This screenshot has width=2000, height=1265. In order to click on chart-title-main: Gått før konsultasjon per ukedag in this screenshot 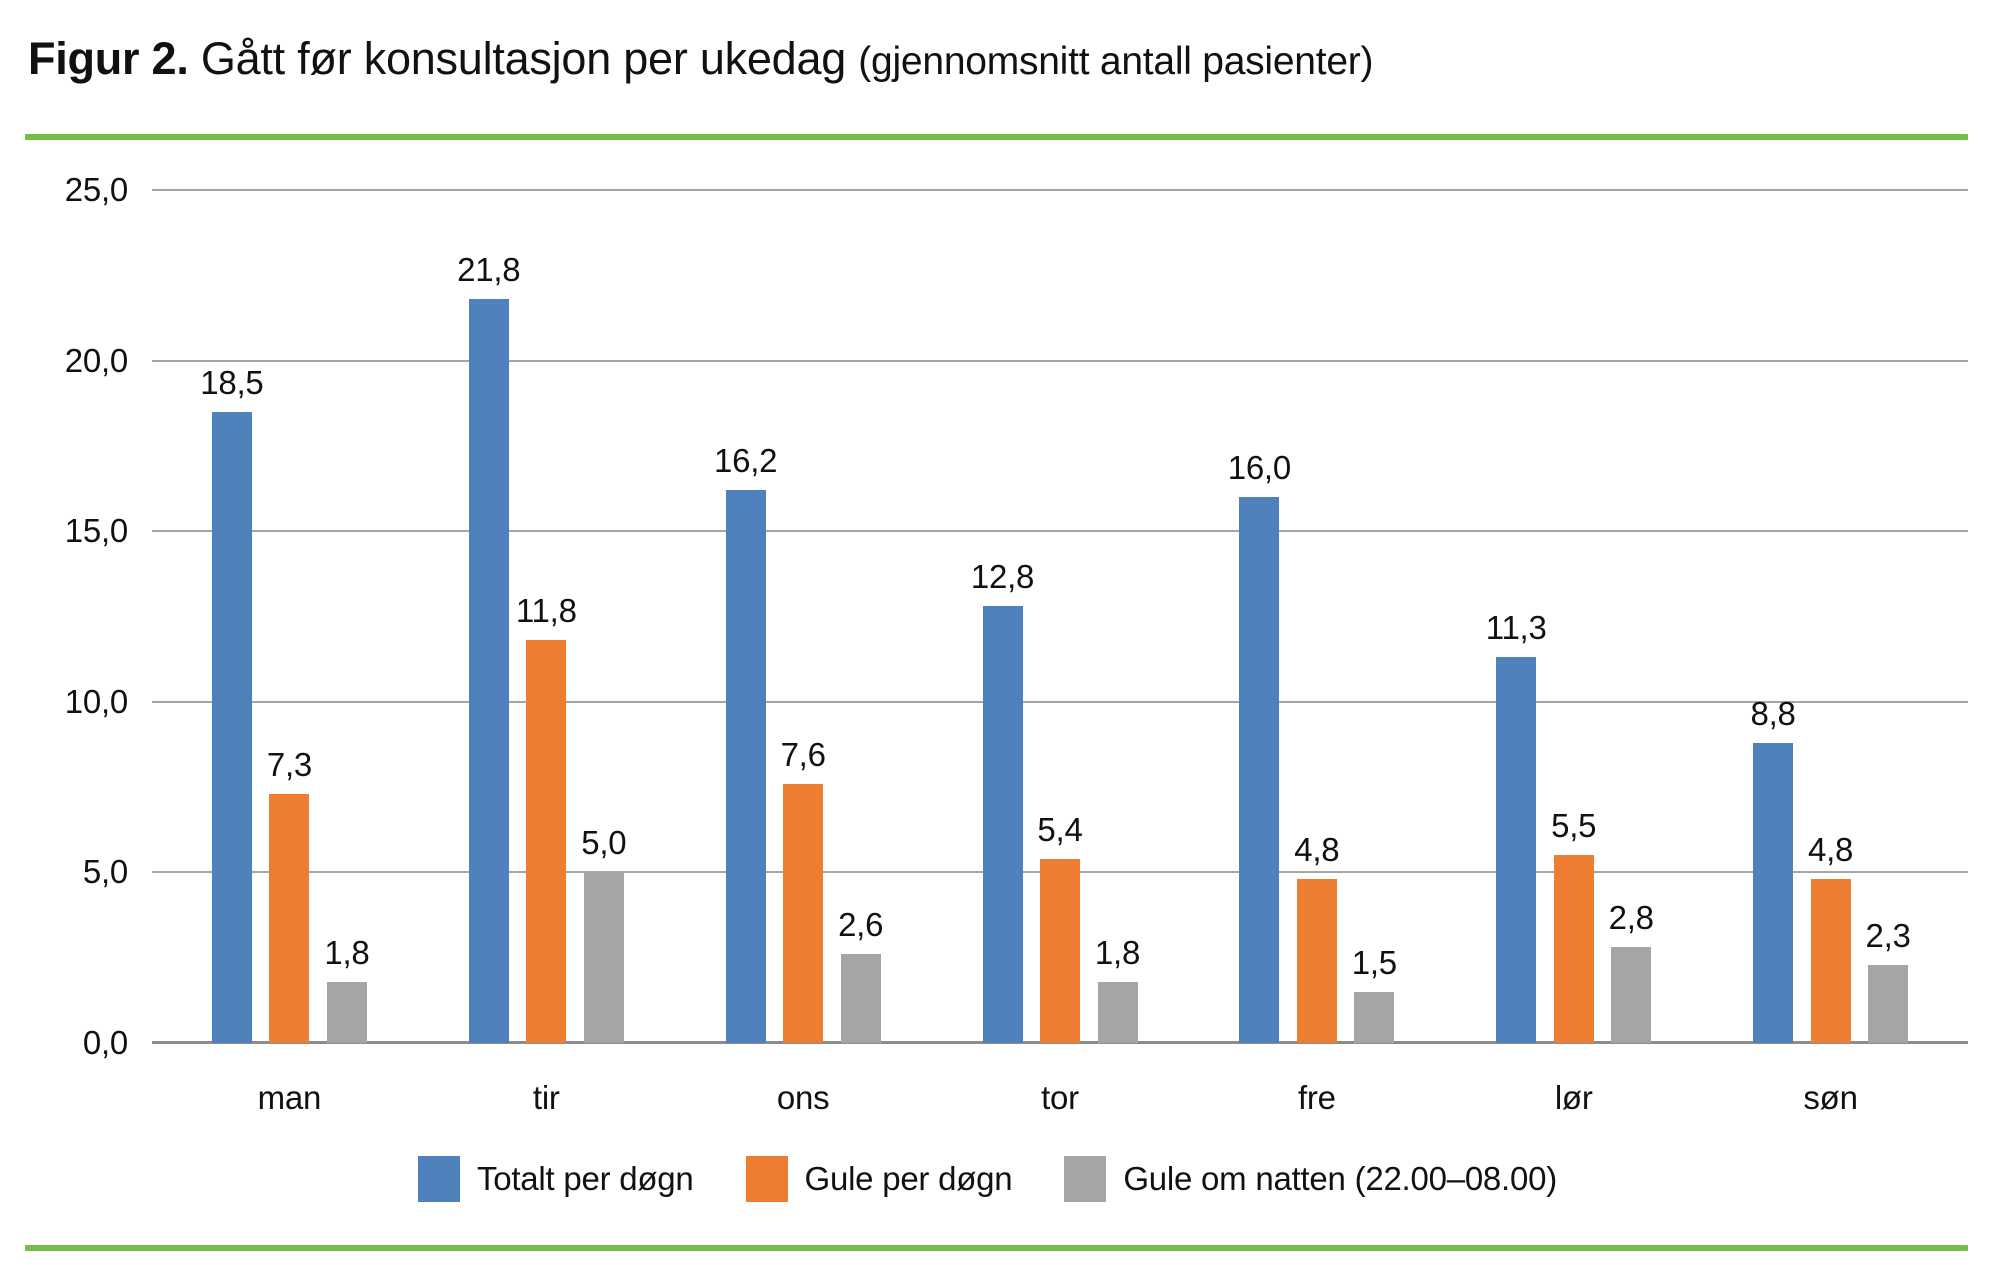, I will do `click(523, 58)`.